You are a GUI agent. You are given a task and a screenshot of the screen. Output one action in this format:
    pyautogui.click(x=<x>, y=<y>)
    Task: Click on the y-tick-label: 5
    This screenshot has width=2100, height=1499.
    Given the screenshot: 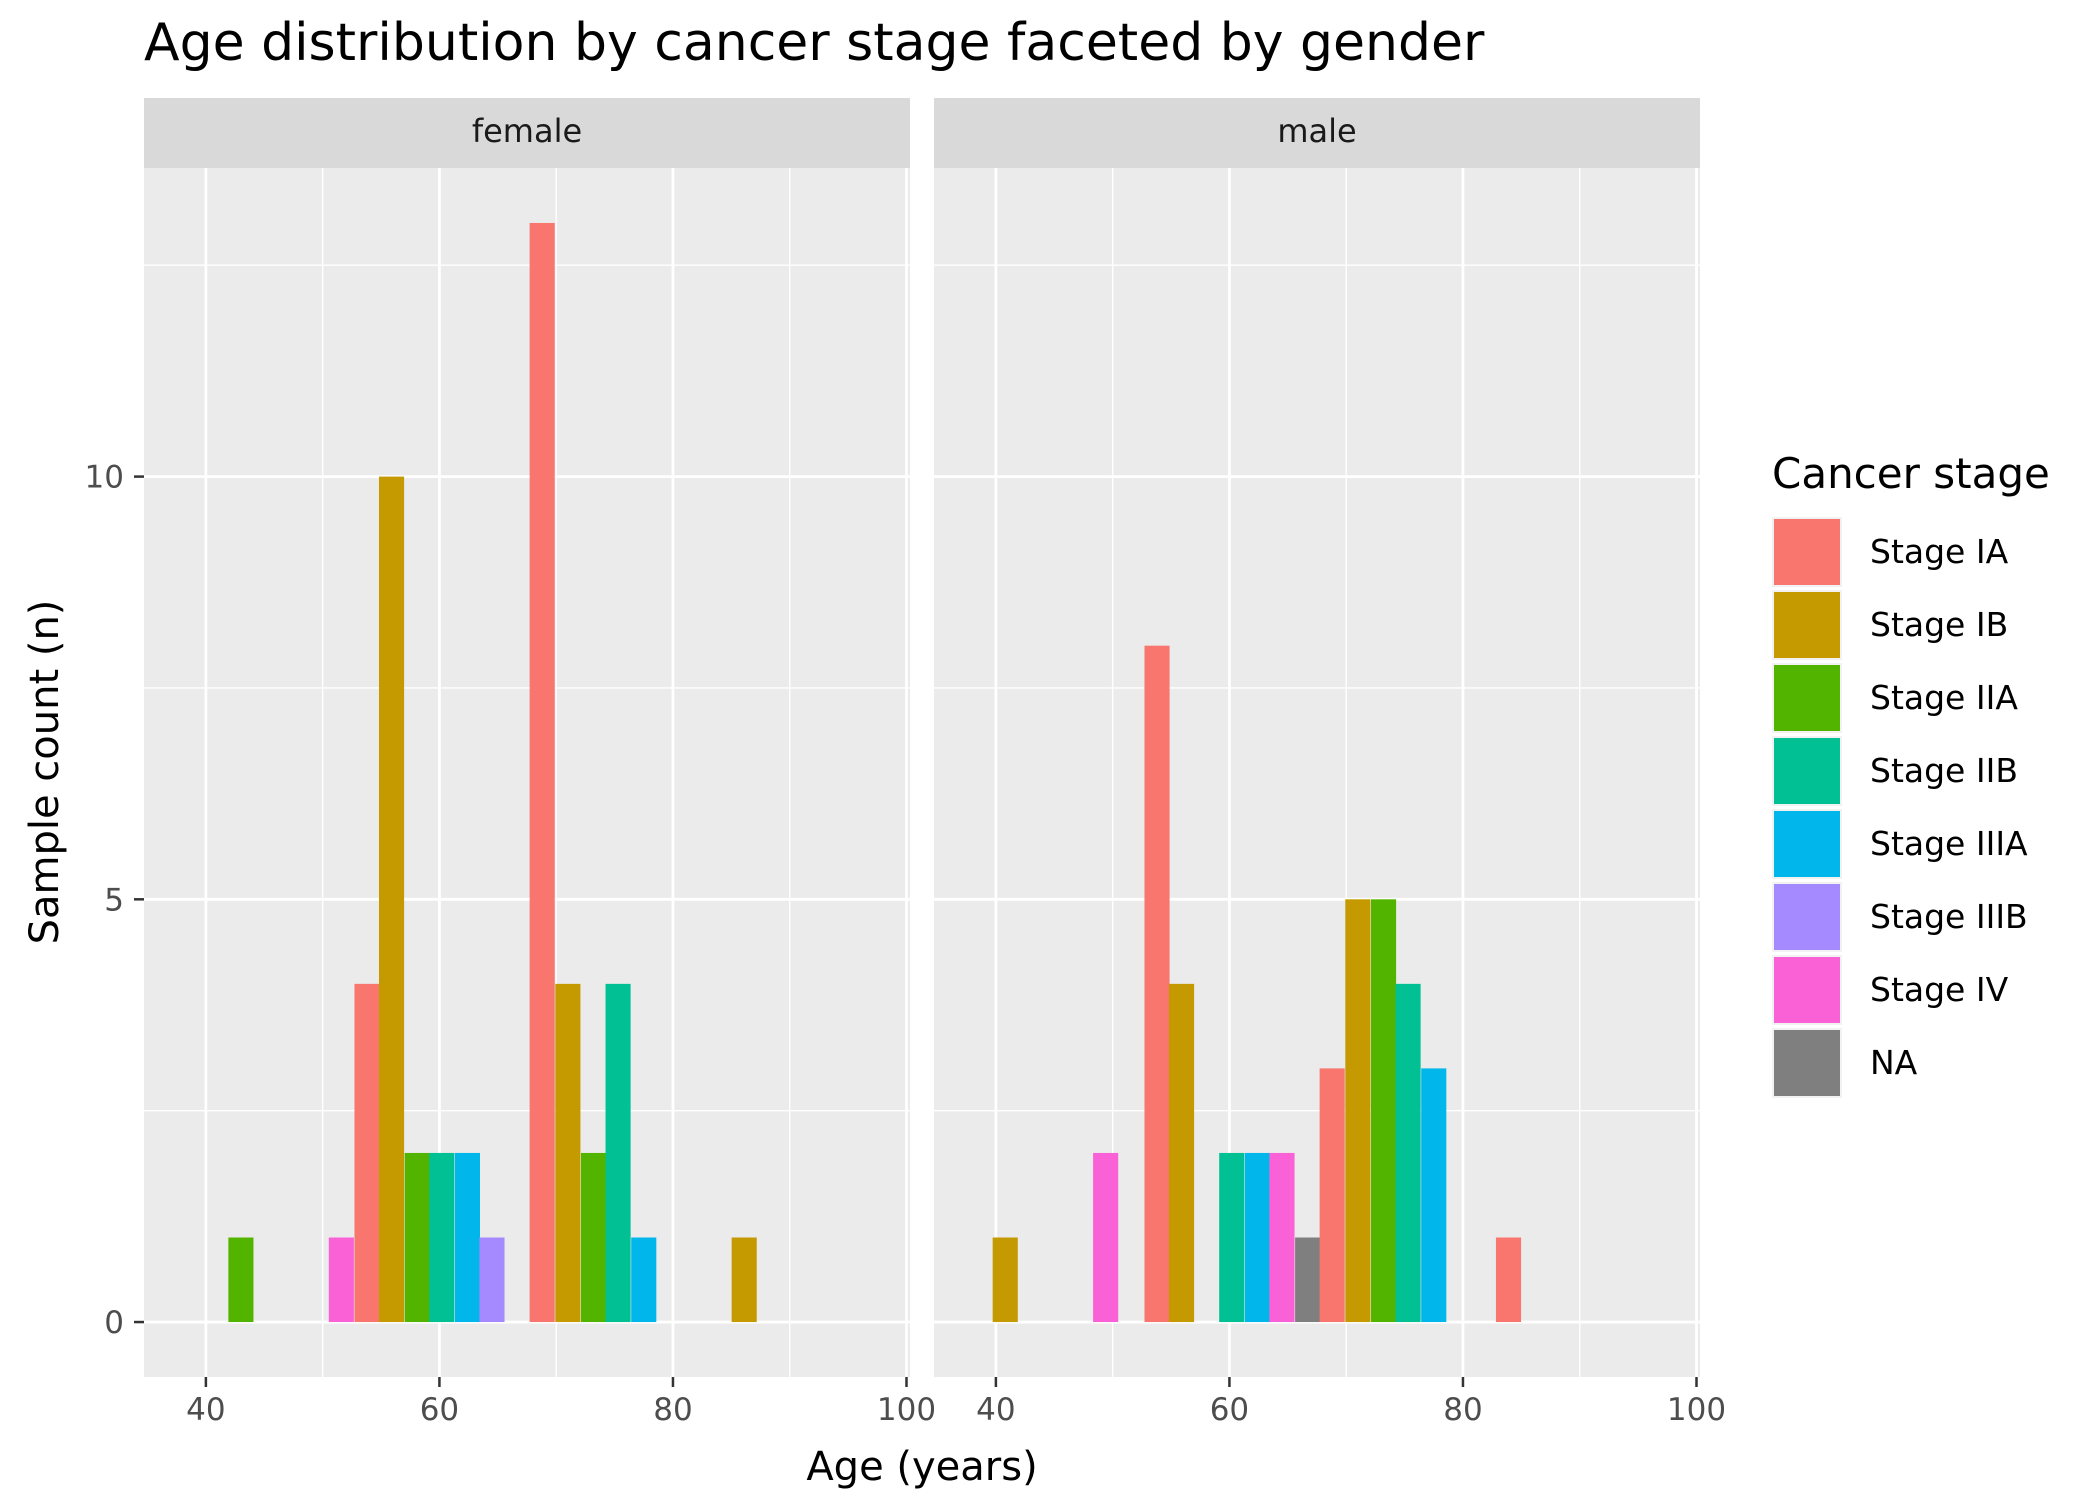 What is the action you would take?
    pyautogui.click(x=114, y=900)
    